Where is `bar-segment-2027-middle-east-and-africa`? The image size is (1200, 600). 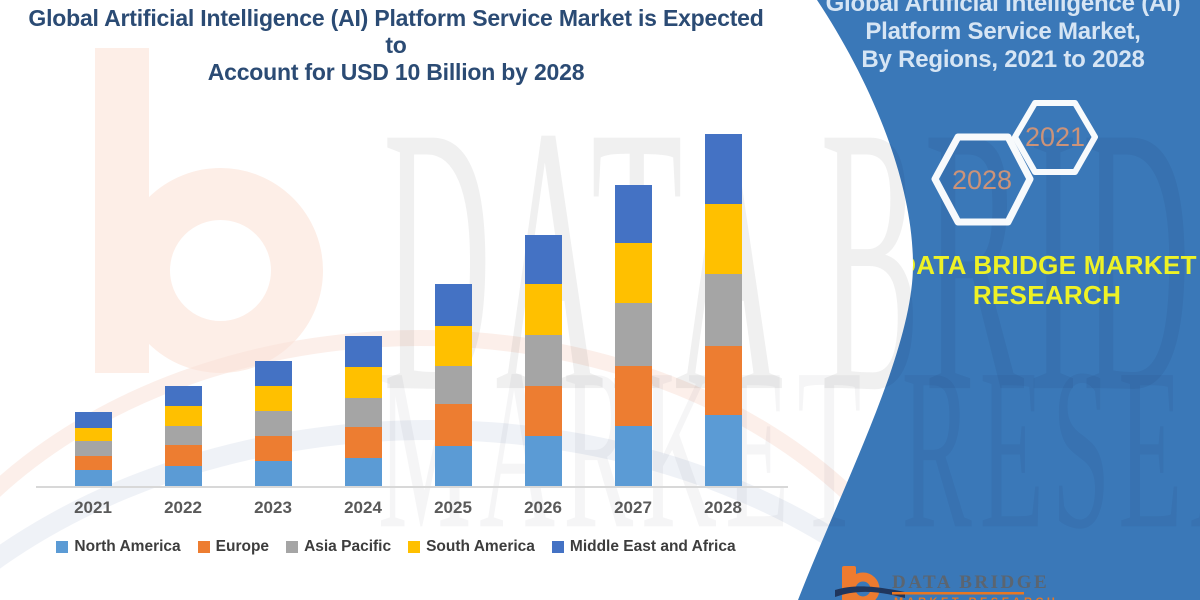 bar-segment-2027-middle-east-and-africa is located at coordinates (633, 214).